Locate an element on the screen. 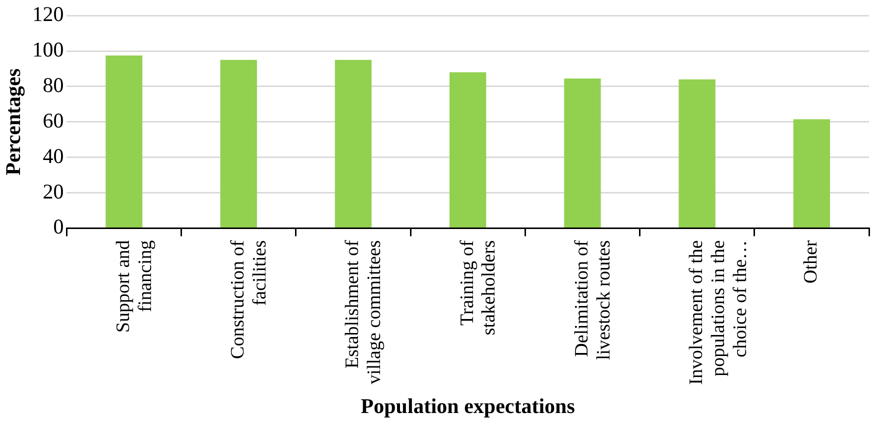 The height and width of the screenshot is (426, 875). x-tick-label: Other is located at coordinates (811, 262).